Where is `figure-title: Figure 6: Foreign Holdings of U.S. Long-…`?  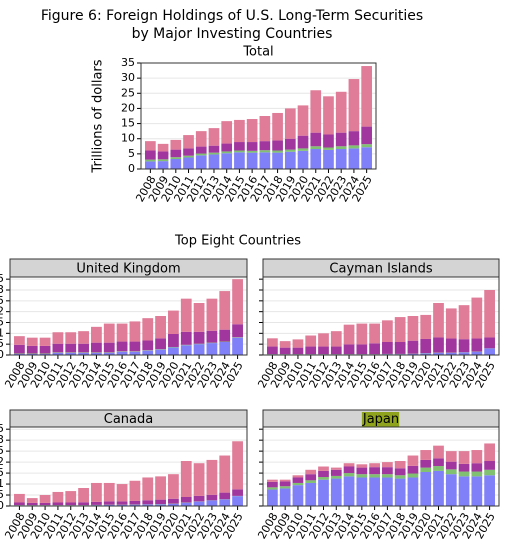
figure-title: Figure 6: Foreign Holdings of U.S. Long-… is located at coordinates (232, 16).